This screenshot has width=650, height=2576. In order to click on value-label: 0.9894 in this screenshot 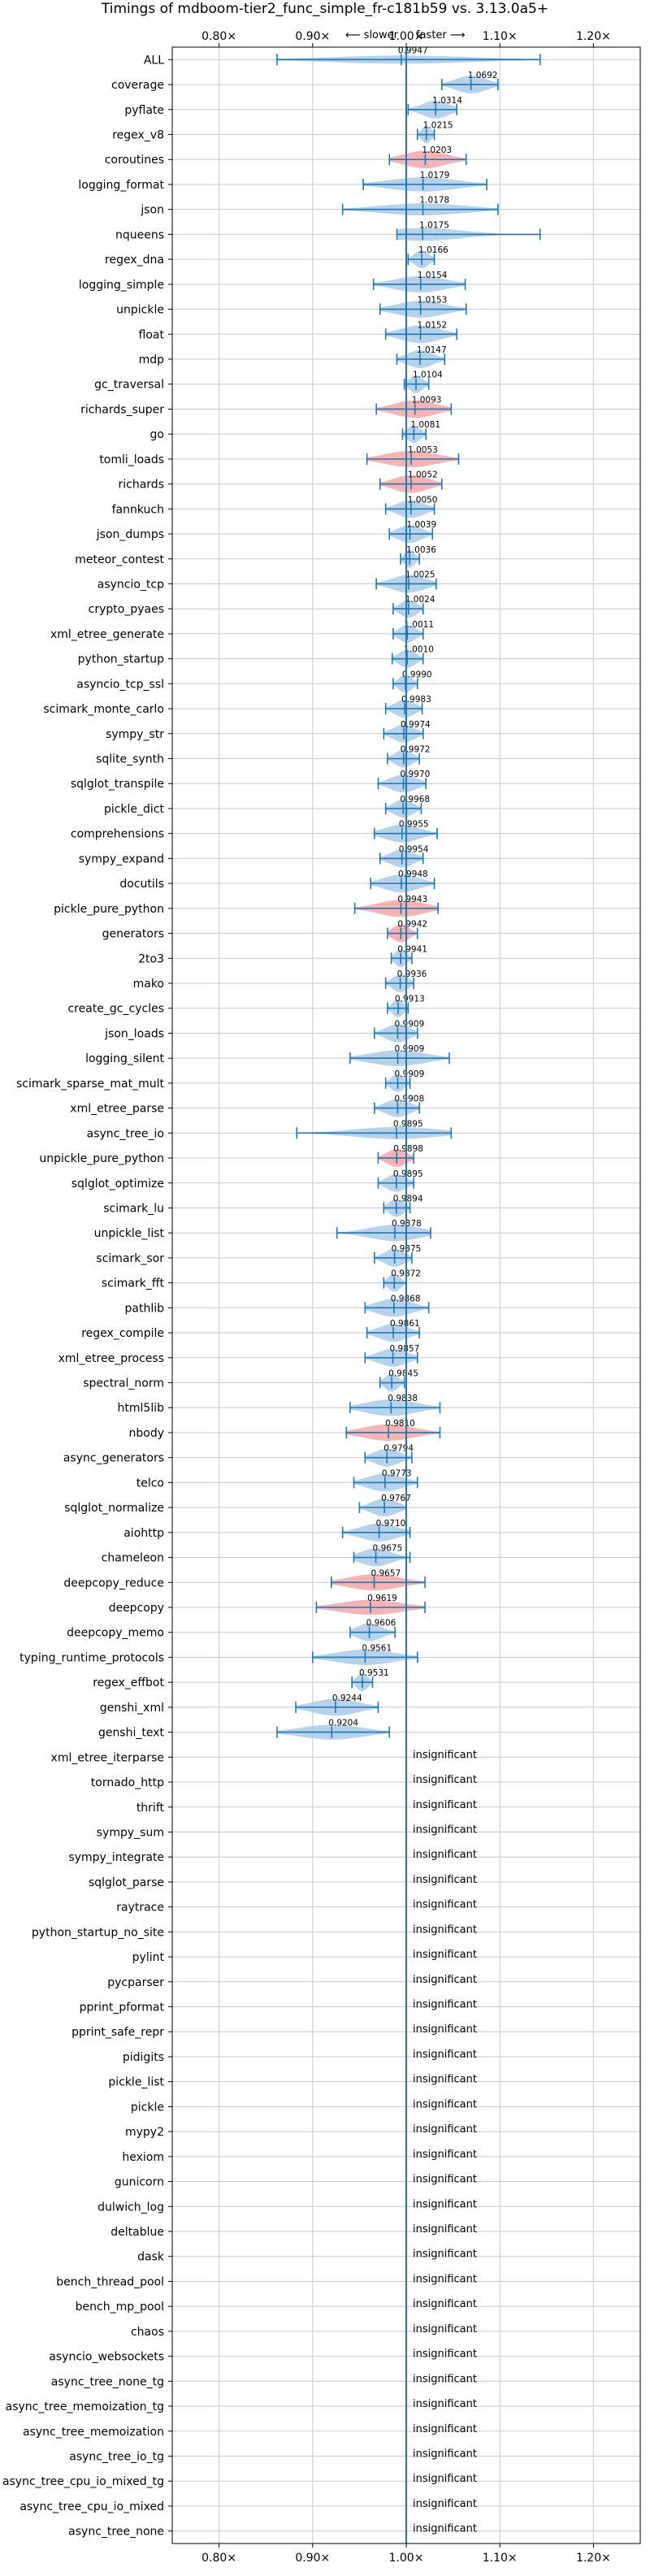, I will do `click(408, 1198)`.